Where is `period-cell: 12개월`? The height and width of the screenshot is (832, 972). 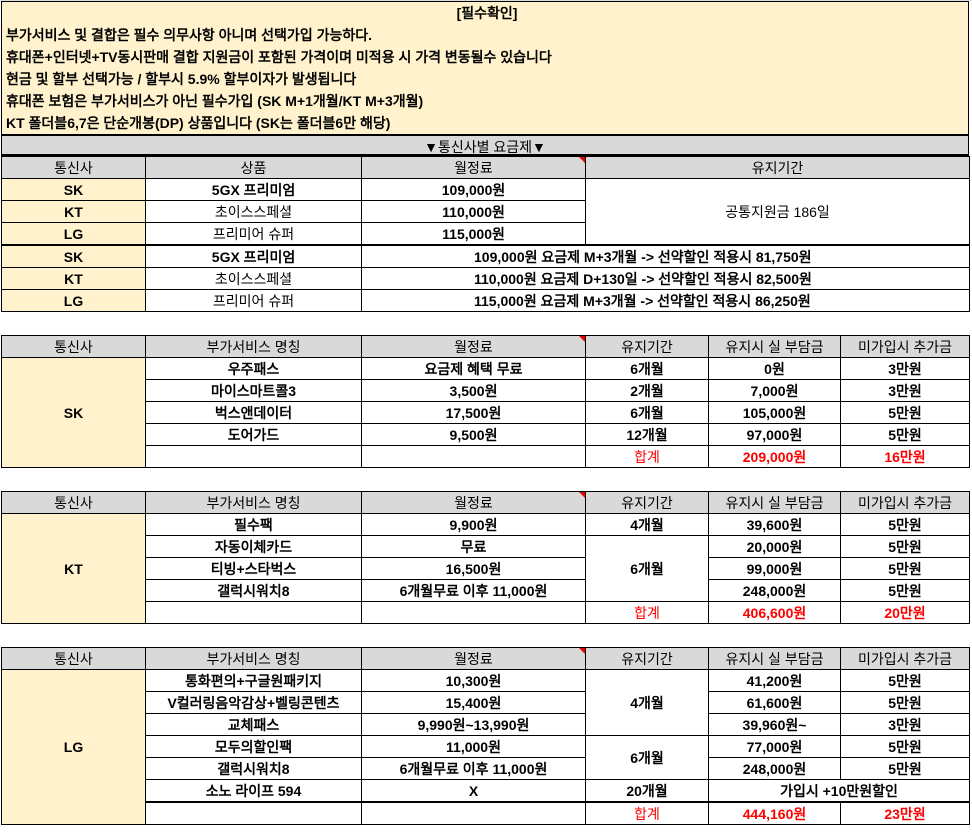
period-cell: 12개월 is located at coordinates (647, 434).